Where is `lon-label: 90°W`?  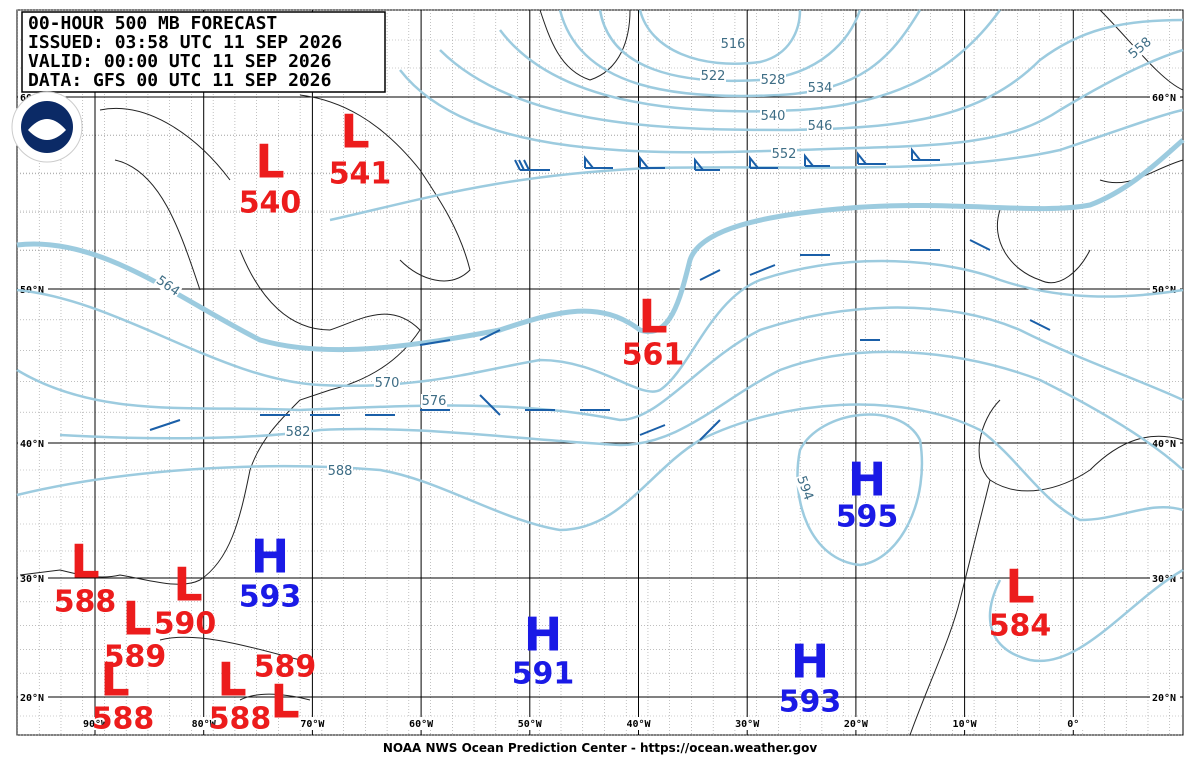 lon-label: 90°W is located at coordinates (95, 724).